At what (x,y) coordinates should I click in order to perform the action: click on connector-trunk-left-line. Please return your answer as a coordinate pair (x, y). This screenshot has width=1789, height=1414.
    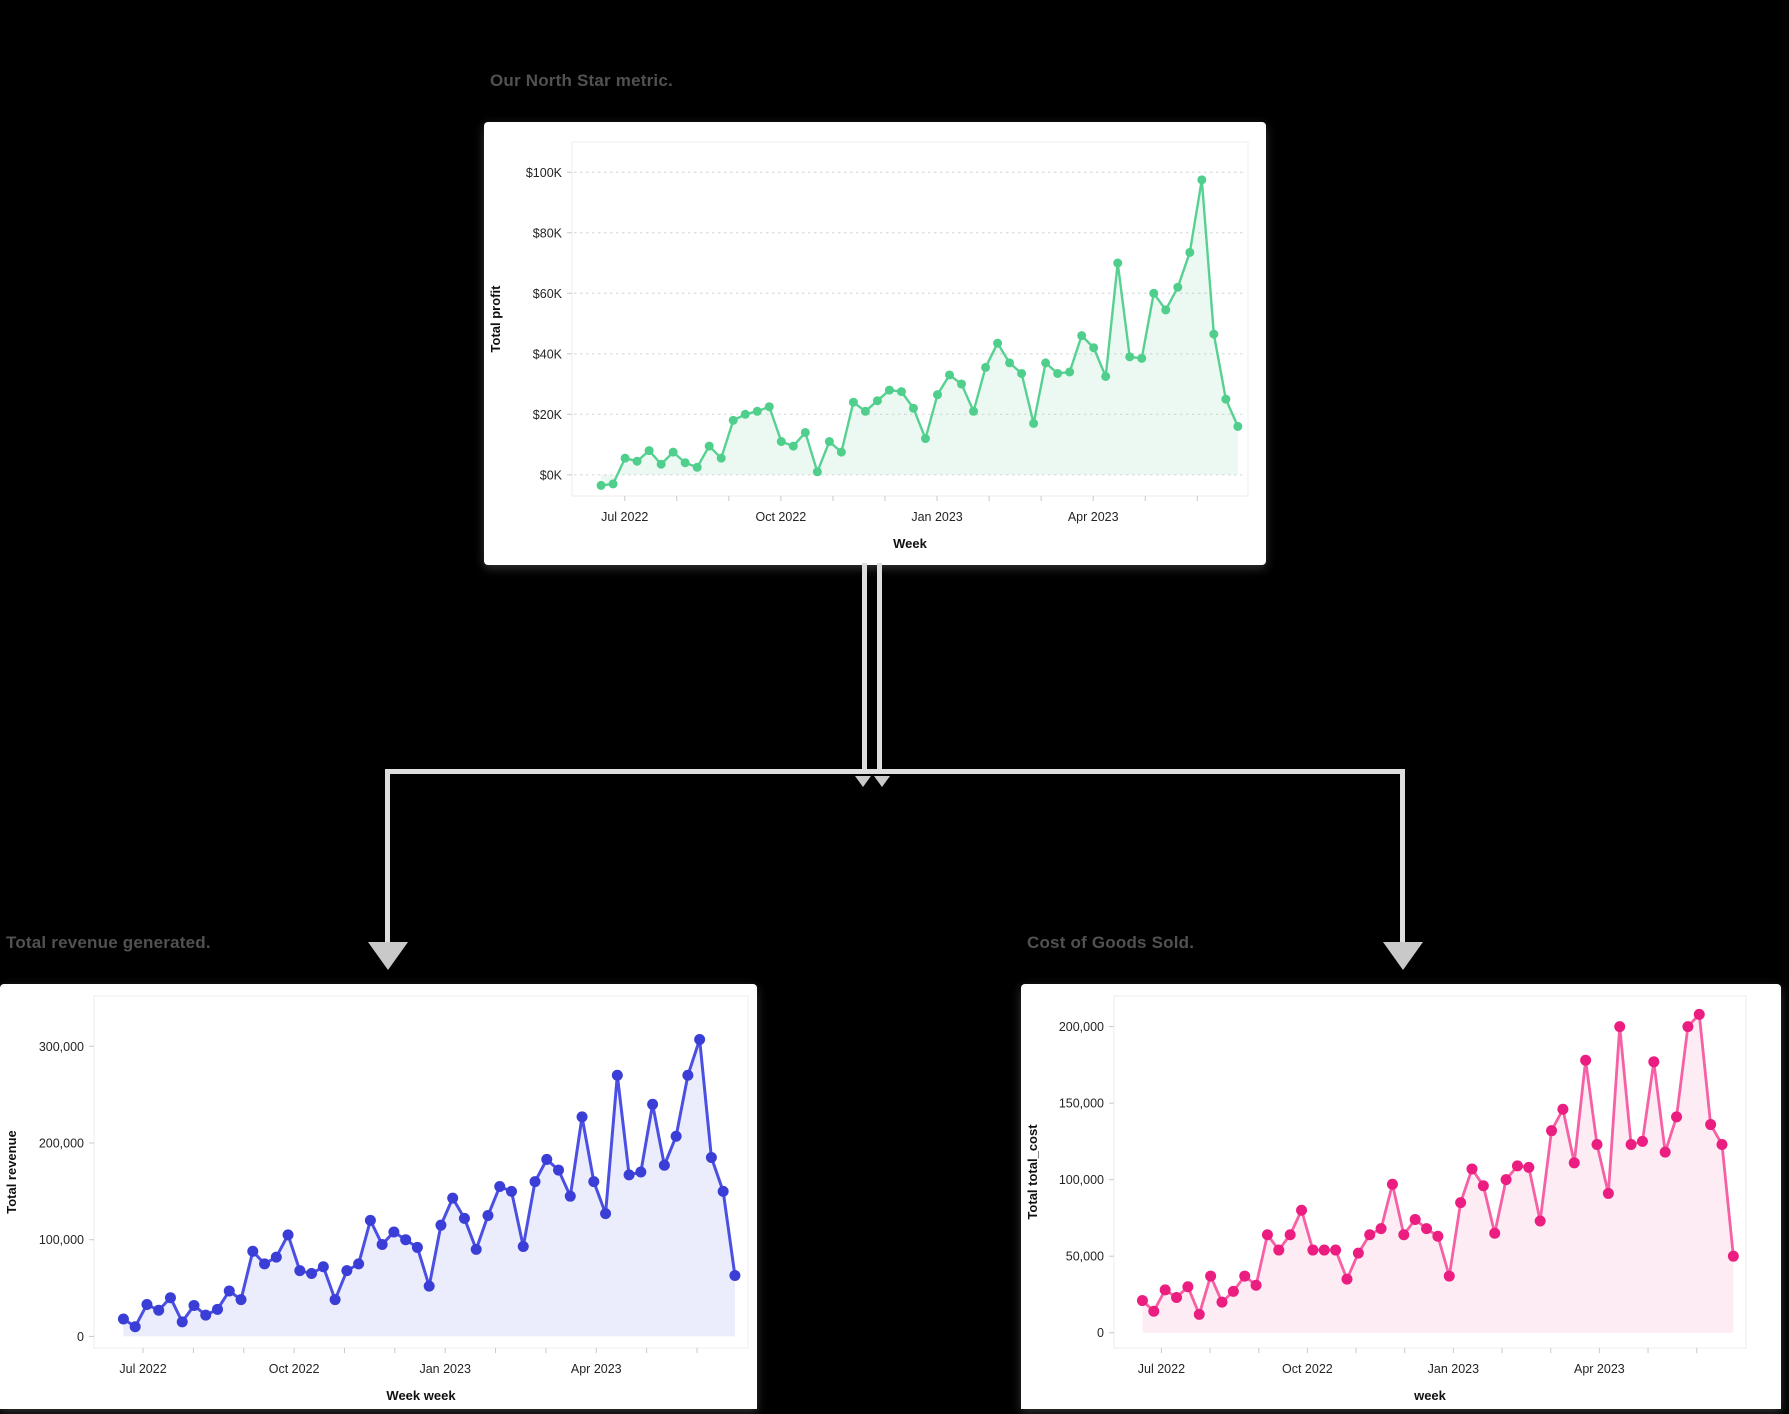
    Looking at the image, I should click on (864, 668).